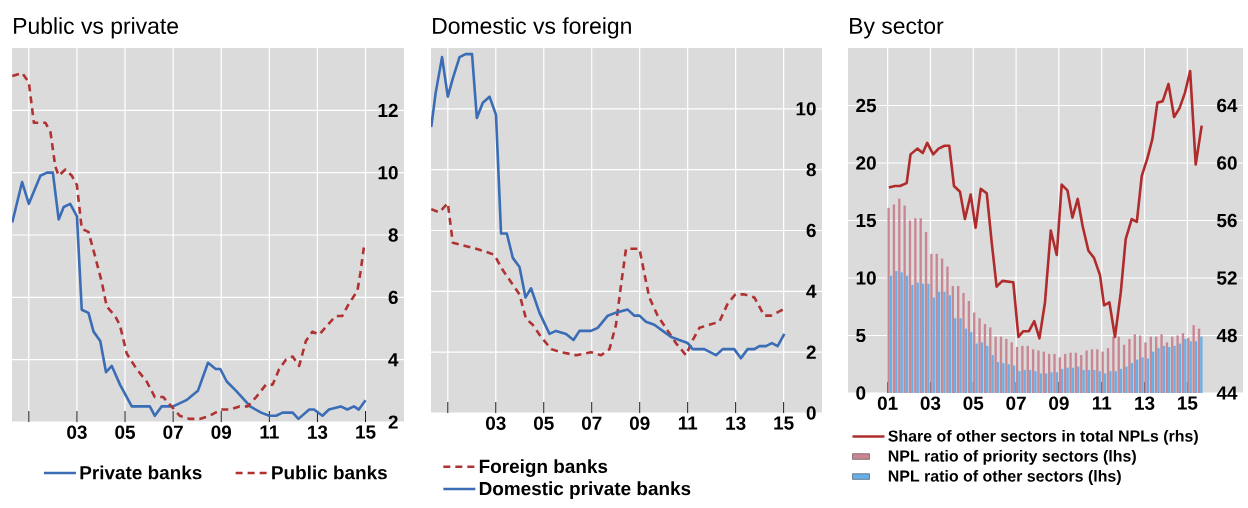  Describe the element at coordinates (866, 220) in the screenshot. I see `y-tick-label: 15` at that location.